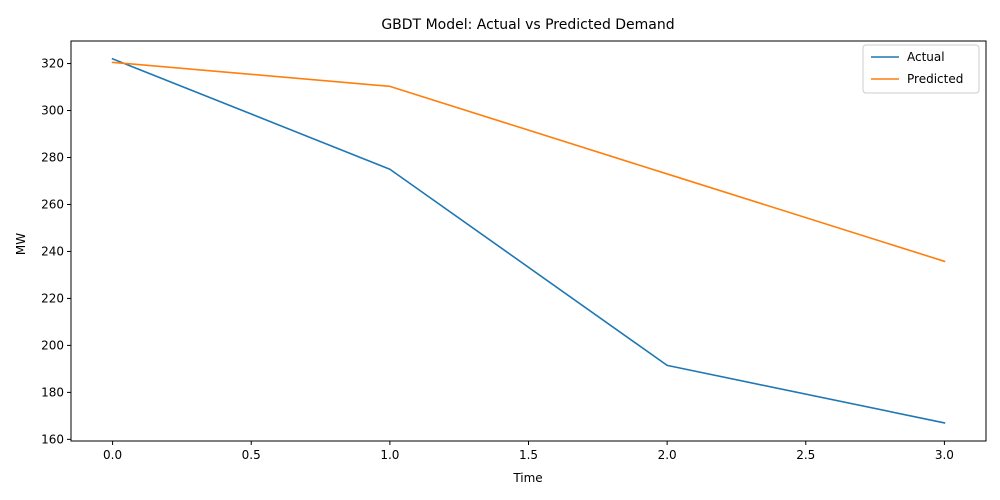  I want to click on x-axis-label: Time, so click(527, 478).